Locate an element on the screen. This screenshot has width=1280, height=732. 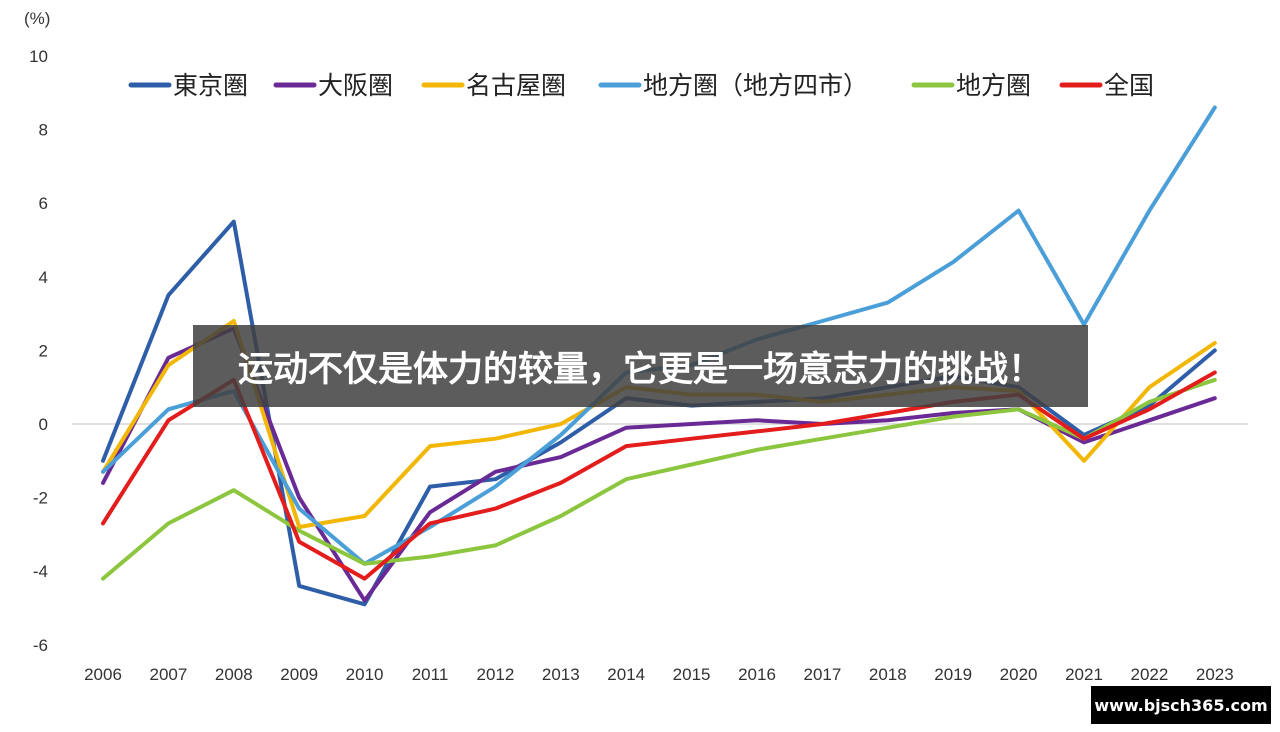
y-axis-unit-label: (%) is located at coordinates (37, 18).